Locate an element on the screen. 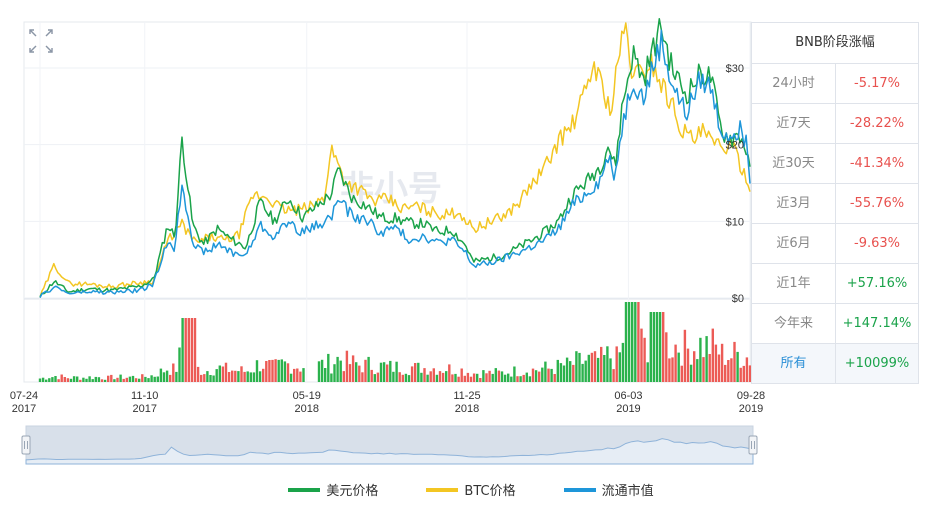 This screenshot has height=511, width=942. stage-row: 近6月 -9.63% is located at coordinates (835, 244).